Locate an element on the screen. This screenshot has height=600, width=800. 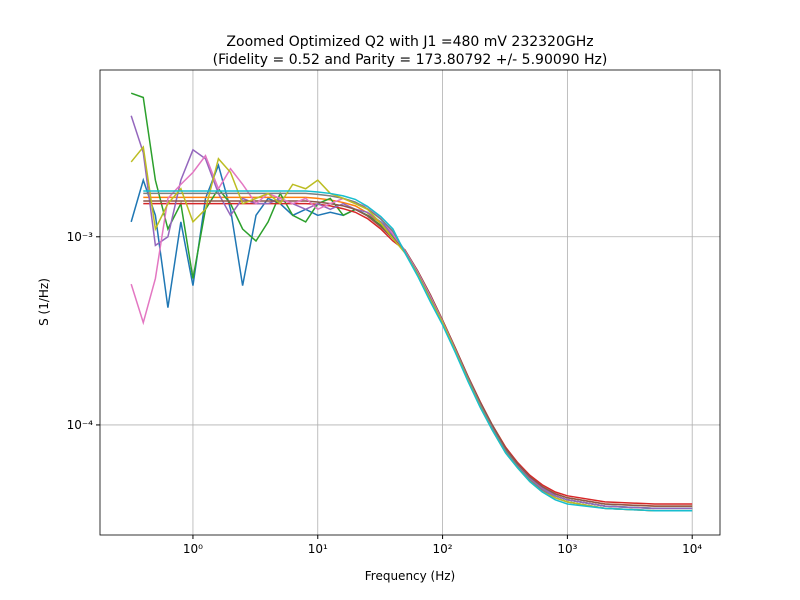
x-tick-label: 10⁰ is located at coordinates (193, 549).